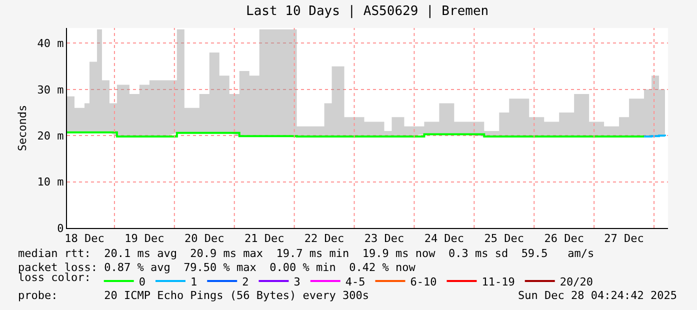 The height and width of the screenshot is (310, 697). I want to click on x-tick-label: 22 Dec, so click(324, 239).